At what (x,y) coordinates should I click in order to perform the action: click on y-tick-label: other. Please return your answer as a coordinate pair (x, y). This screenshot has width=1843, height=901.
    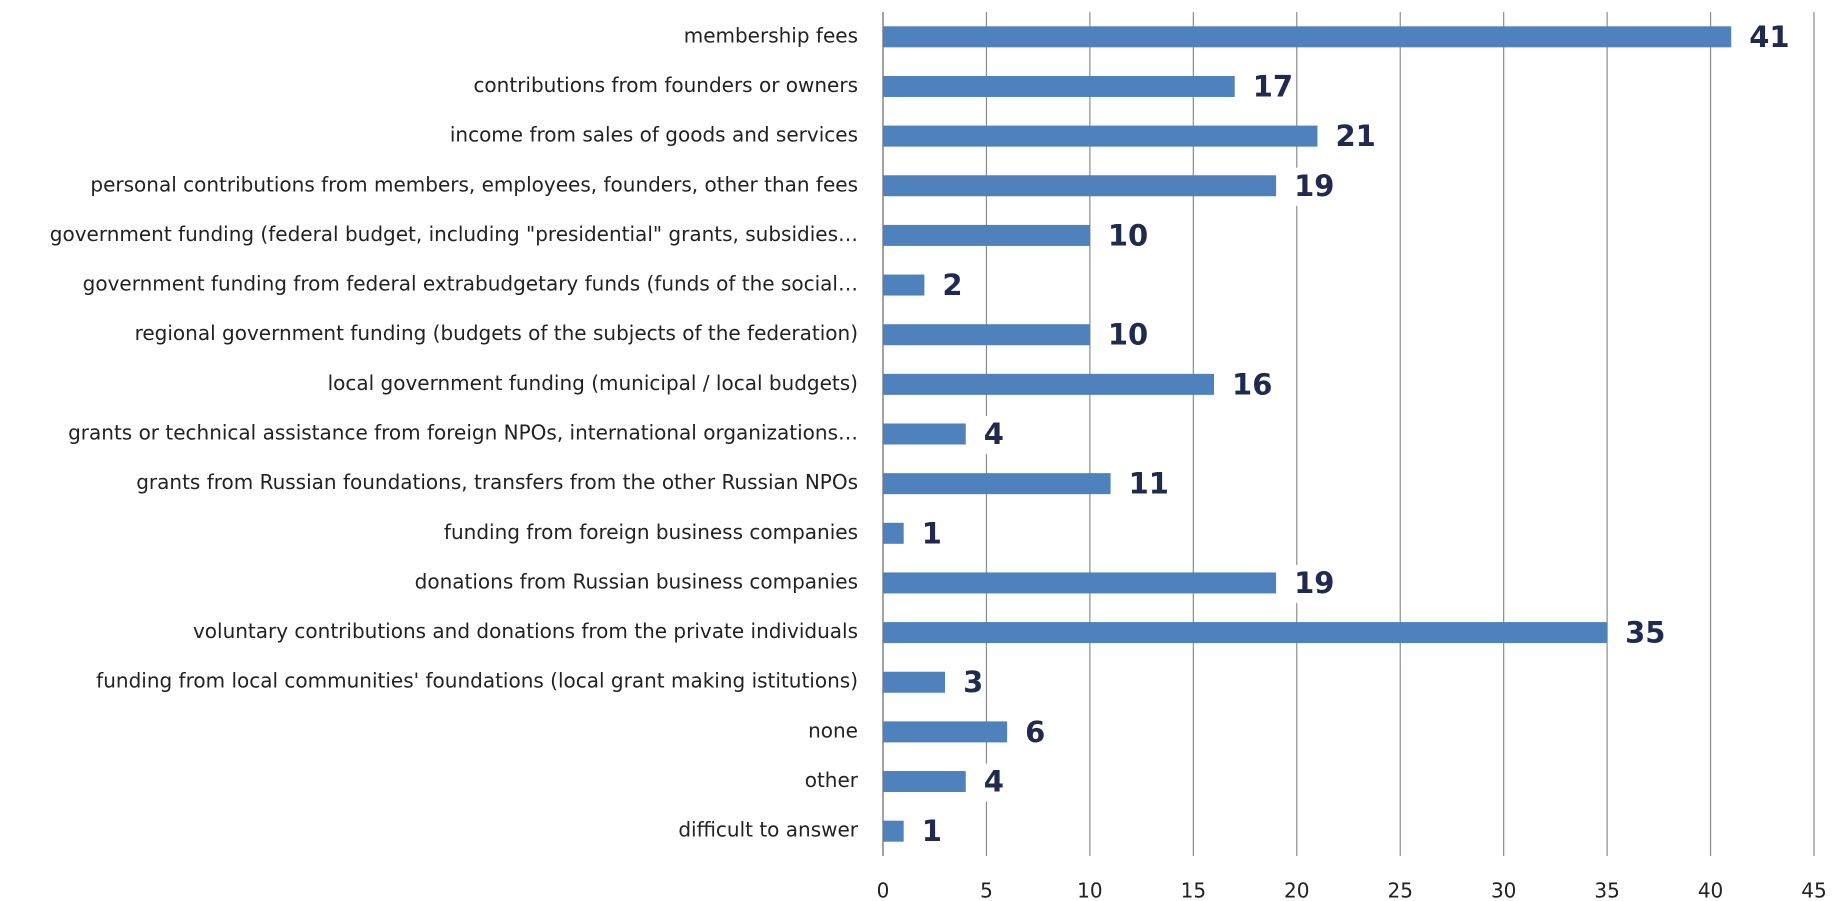
    Looking at the image, I should click on (832, 780).